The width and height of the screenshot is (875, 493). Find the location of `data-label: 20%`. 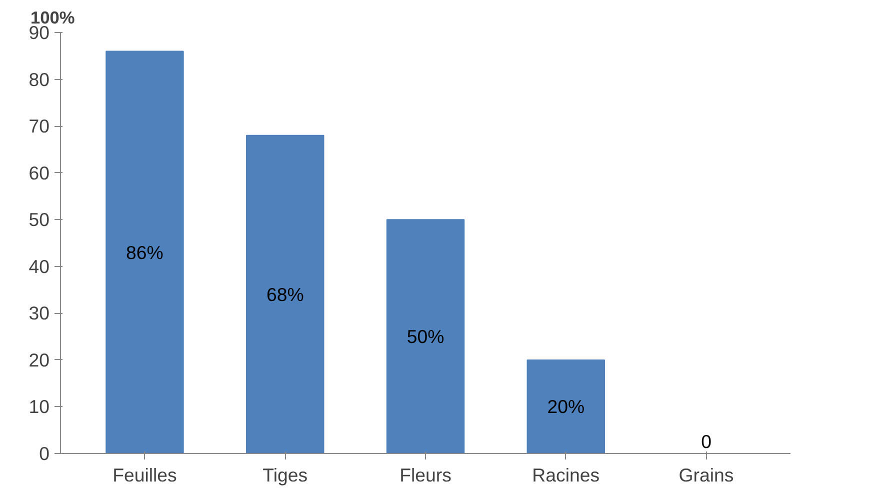

data-label: 20% is located at coordinates (566, 407).